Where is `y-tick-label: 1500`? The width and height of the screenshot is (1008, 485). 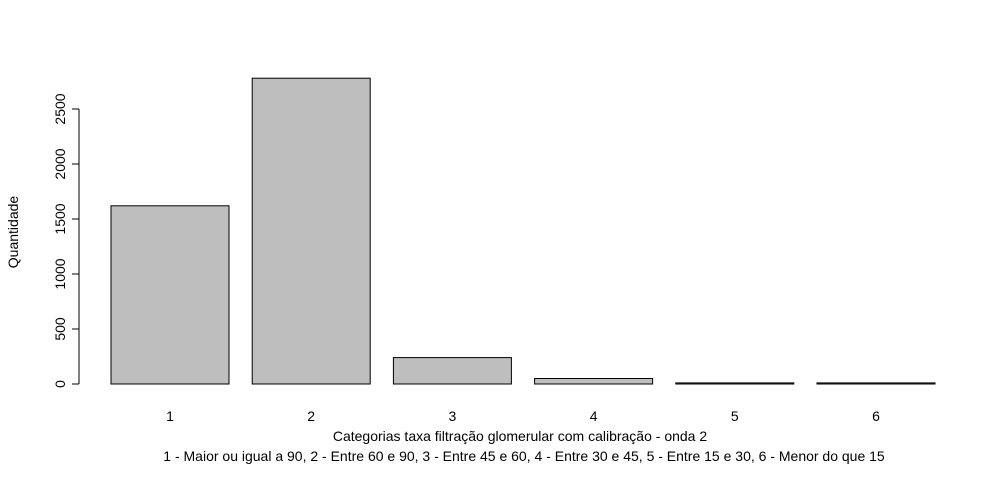
y-tick-label: 1500 is located at coordinates (60, 218).